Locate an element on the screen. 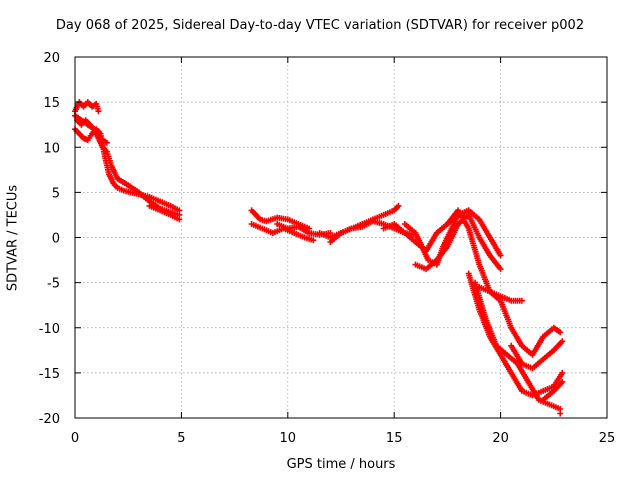 Image resolution: width=640 pixels, height=480 pixels. y-tick-label: -5 is located at coordinates (53, 284).